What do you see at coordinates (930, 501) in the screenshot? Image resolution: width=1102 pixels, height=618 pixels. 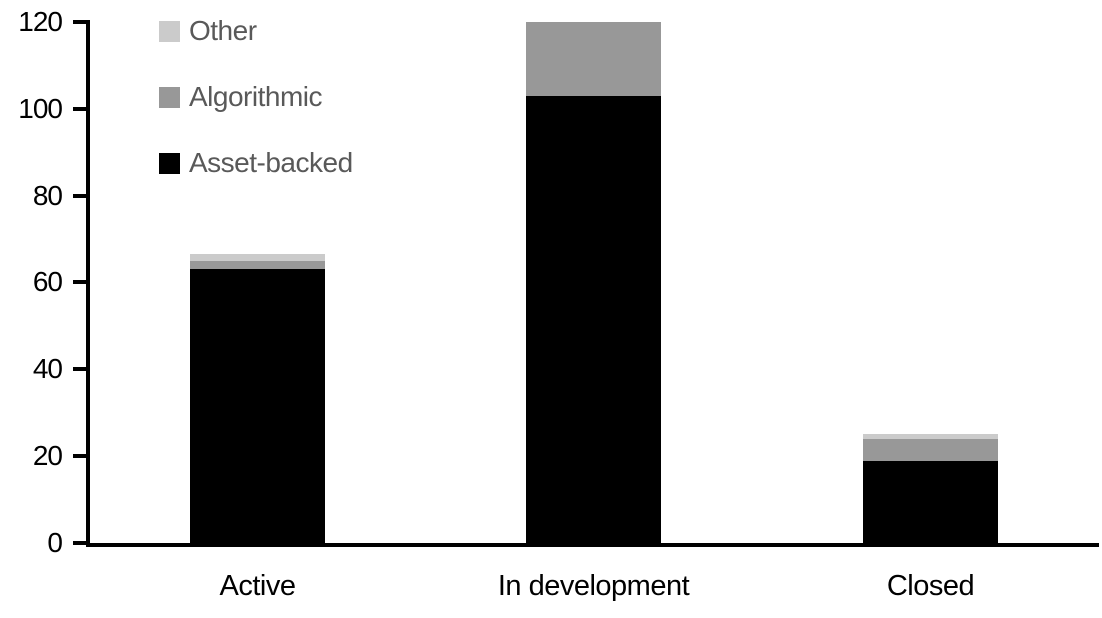 I see `bar-segment-asset-backed-closed` at bounding box center [930, 501].